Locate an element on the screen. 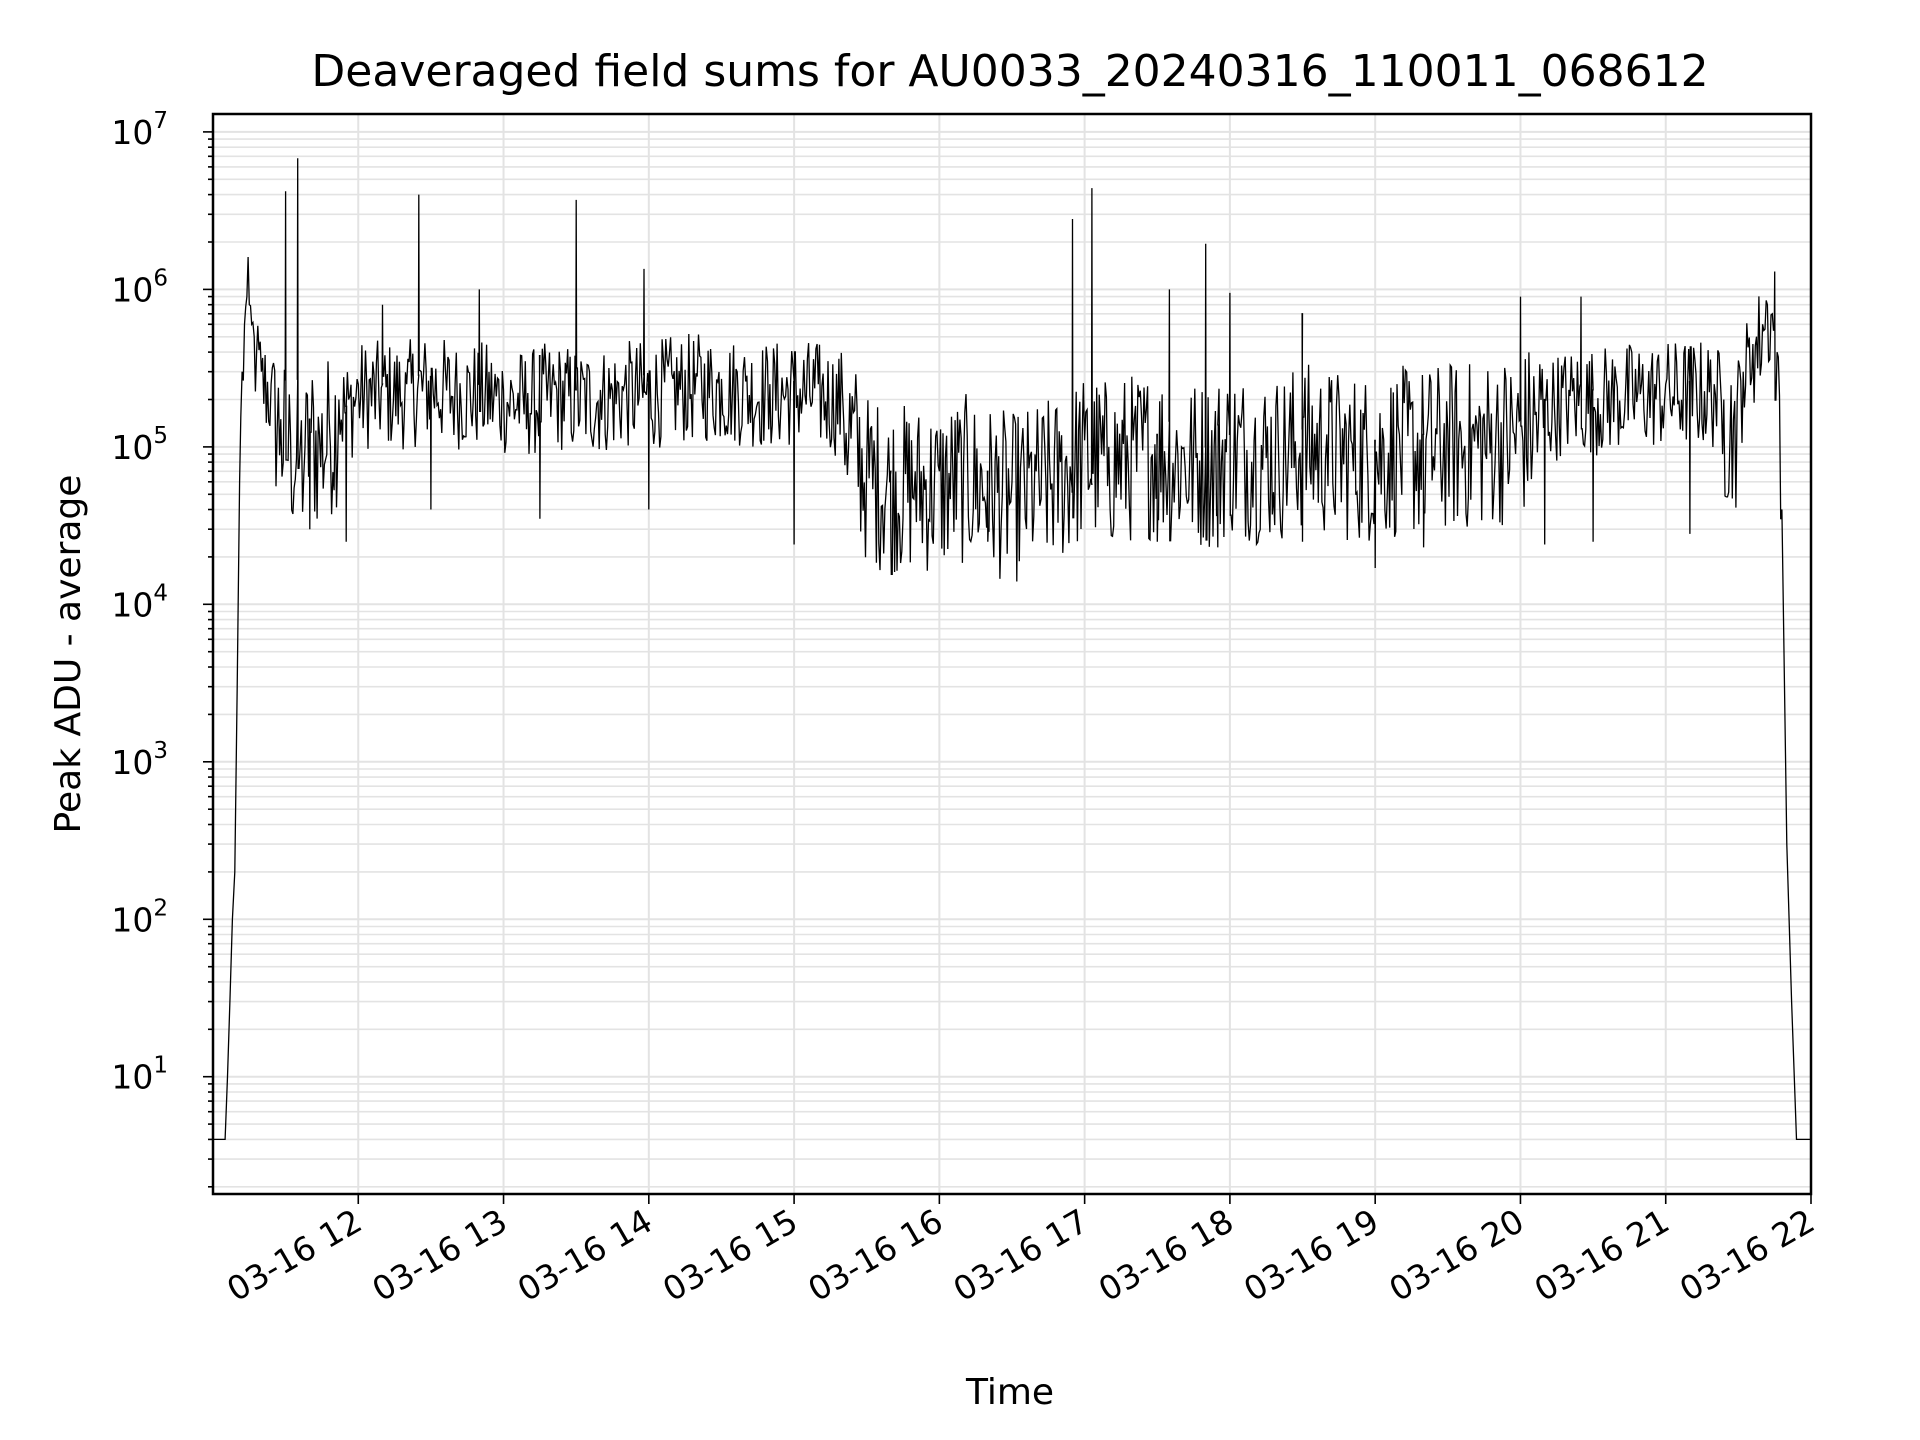 Image resolution: width=1920 pixels, height=1440 pixels. y-tick-label: 10⁶ is located at coordinates (139, 287).